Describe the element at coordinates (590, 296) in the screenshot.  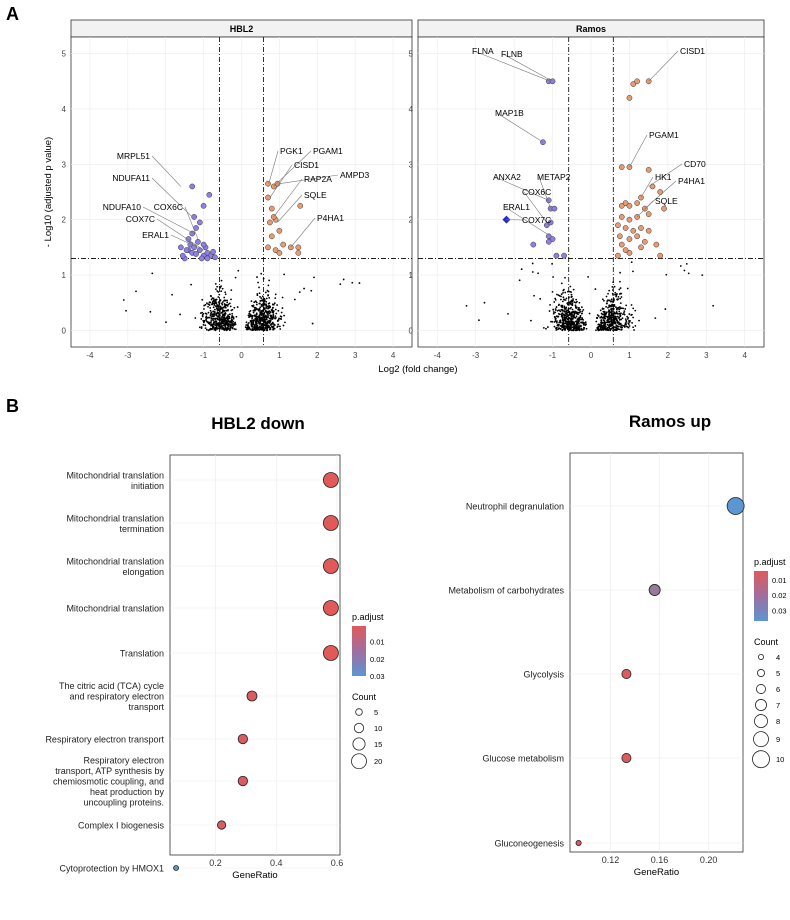
I see `nonsignificant-points` at that location.